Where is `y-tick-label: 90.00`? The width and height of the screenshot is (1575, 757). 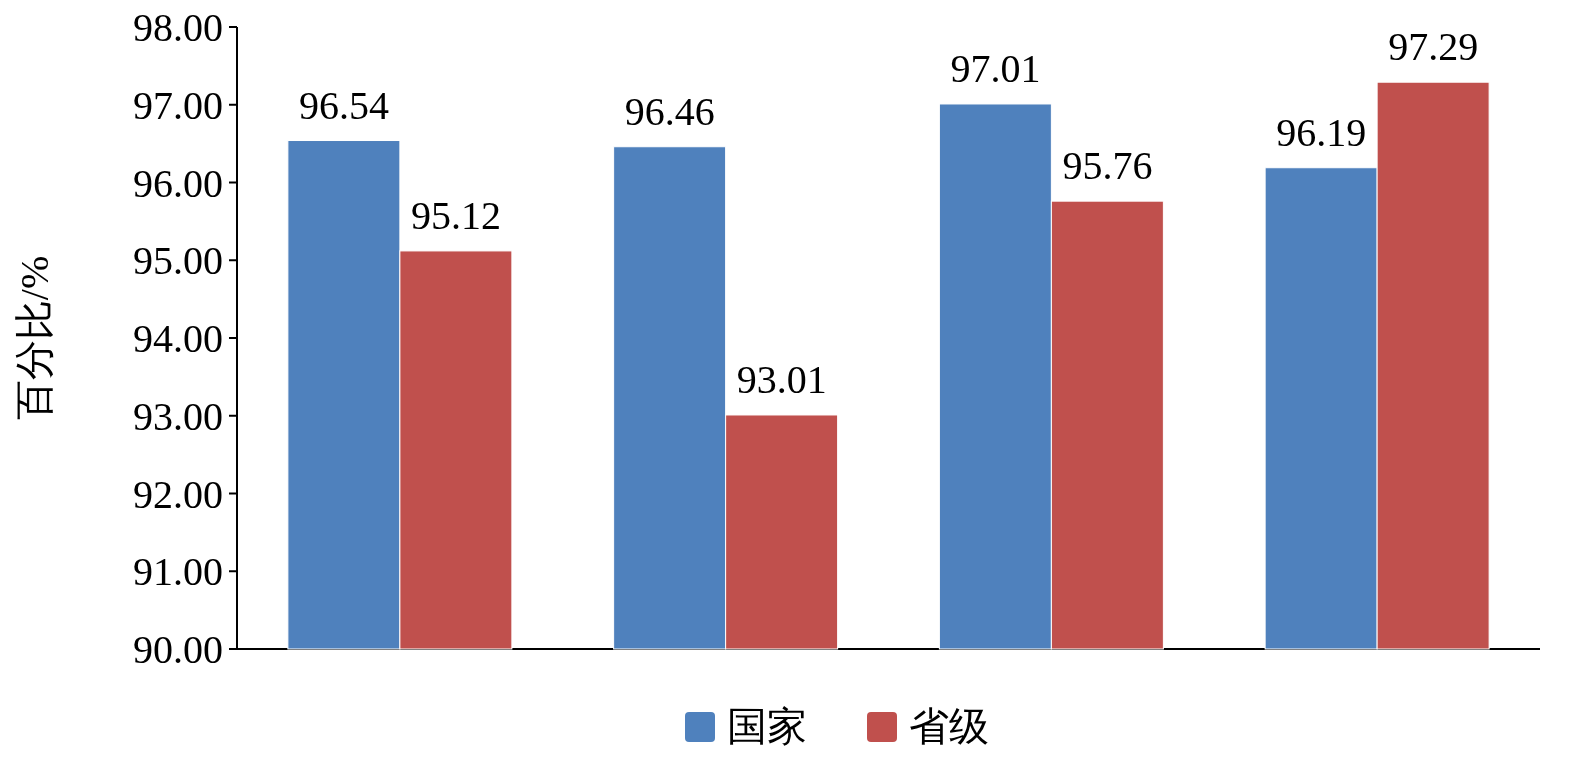
y-tick-label: 90.00 is located at coordinates (178, 649).